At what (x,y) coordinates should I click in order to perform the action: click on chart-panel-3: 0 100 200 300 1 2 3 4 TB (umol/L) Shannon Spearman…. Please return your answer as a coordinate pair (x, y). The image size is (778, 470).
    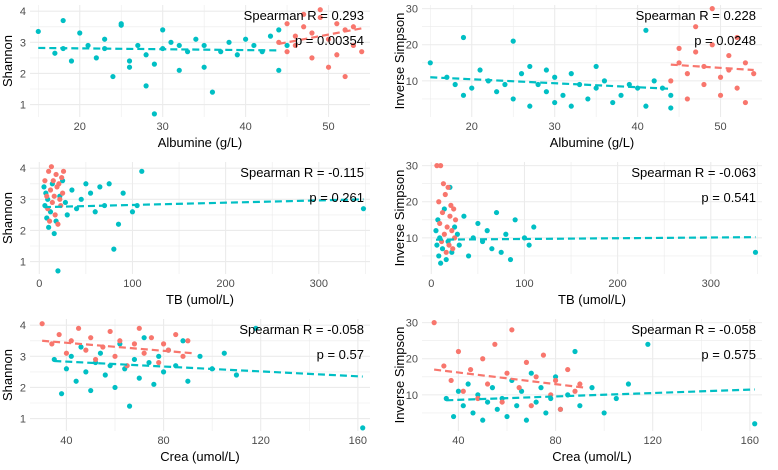
    Looking at the image, I should click on (185, 234).